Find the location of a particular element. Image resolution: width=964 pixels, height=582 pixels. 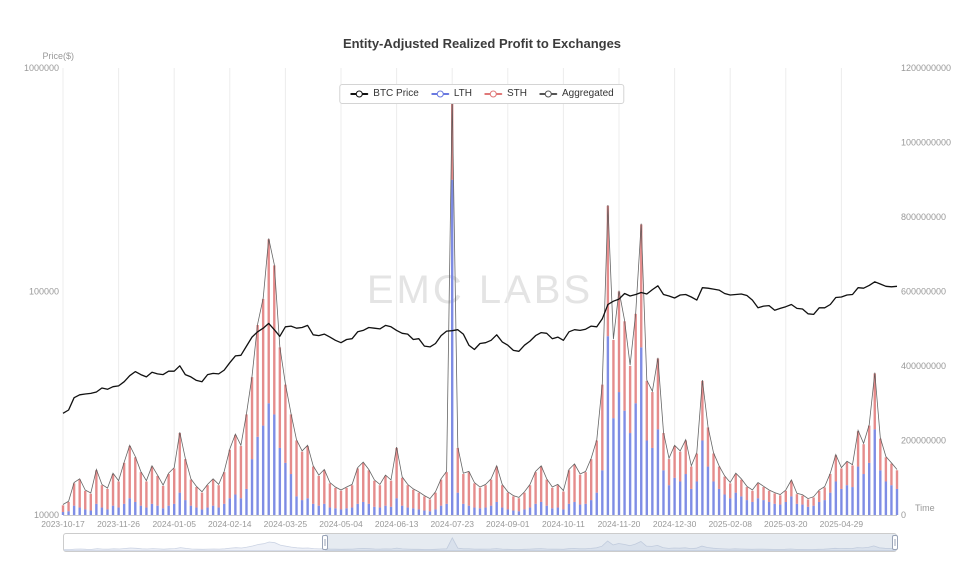

legend-item-lth: LTH is located at coordinates (451, 94).